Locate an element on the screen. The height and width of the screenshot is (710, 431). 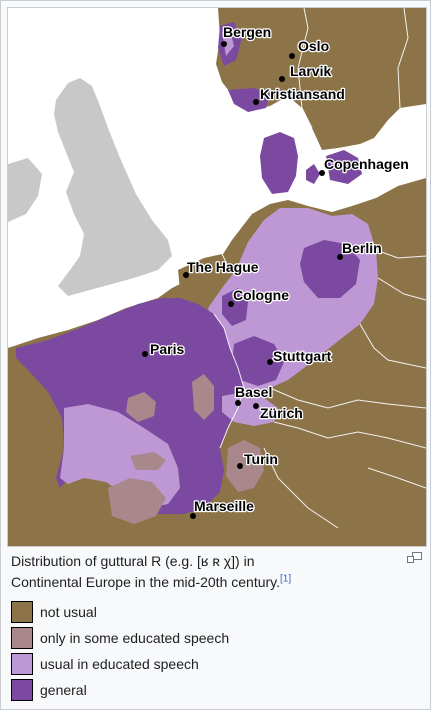
city-label-turin: Turin is located at coordinates (261, 459).